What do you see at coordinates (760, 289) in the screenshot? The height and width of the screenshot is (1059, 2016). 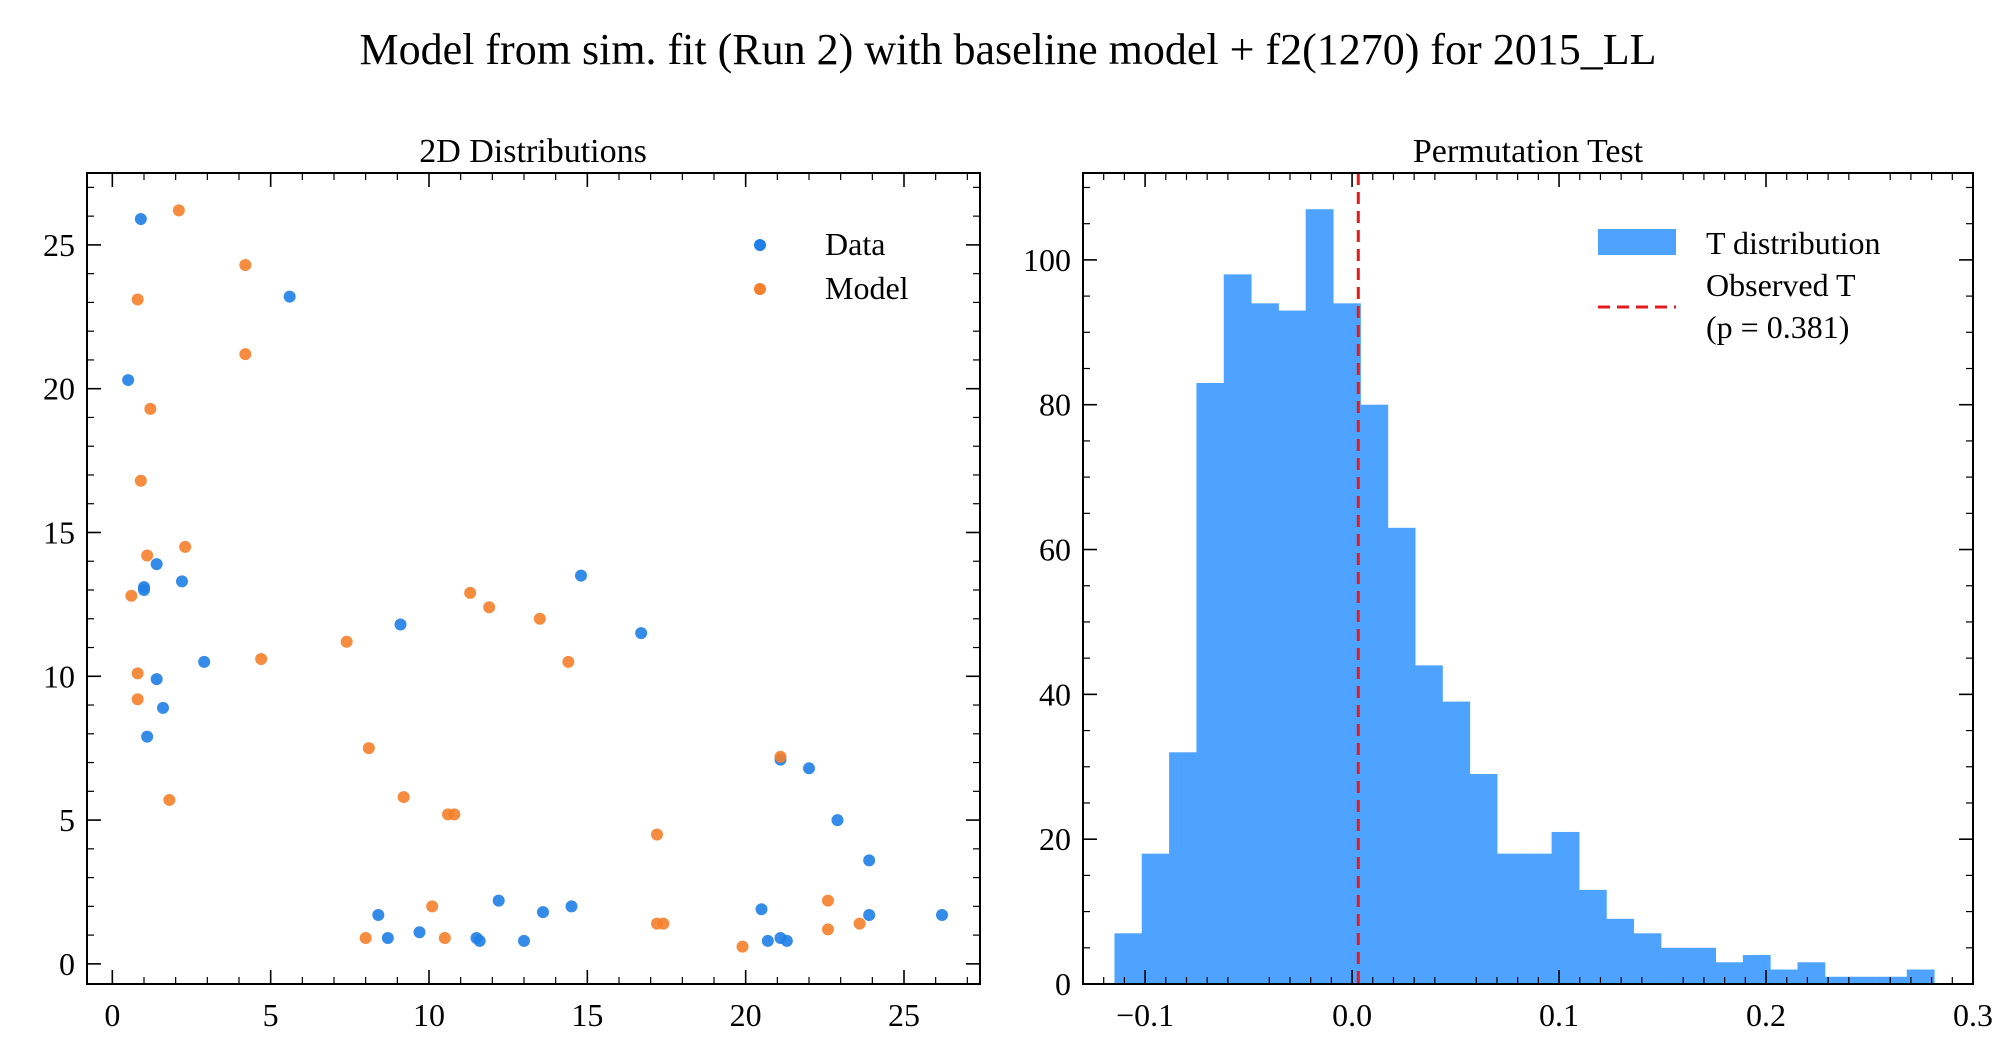 I see `legend-marker-model` at bounding box center [760, 289].